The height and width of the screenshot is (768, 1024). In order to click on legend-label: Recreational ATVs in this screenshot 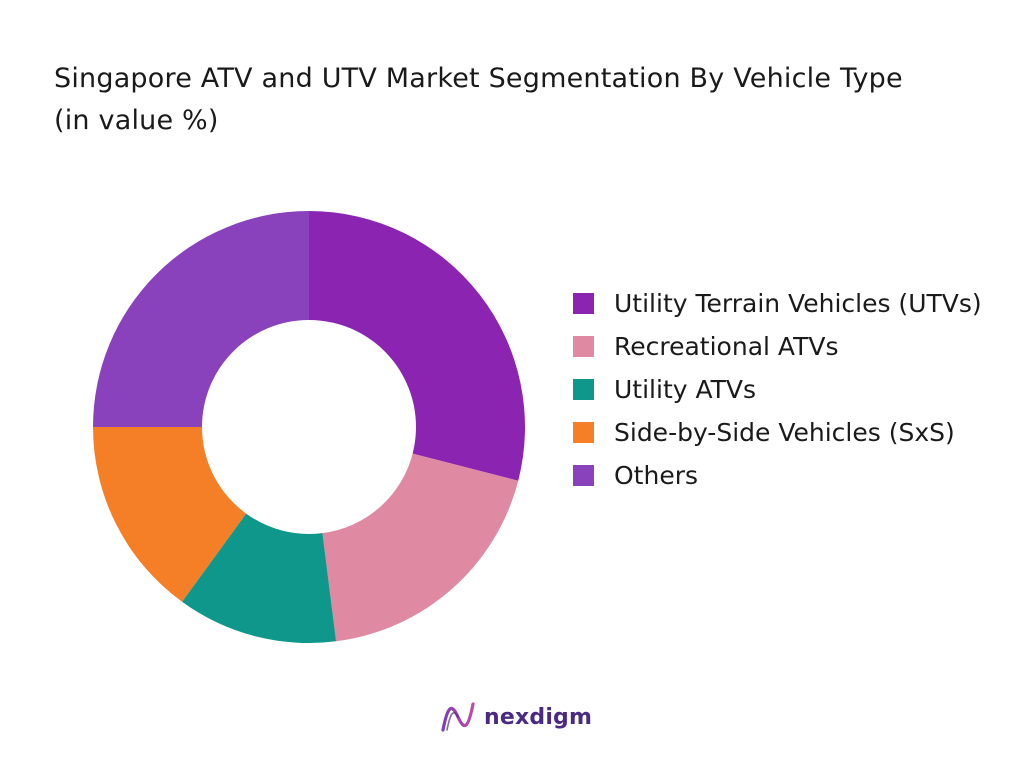, I will do `click(726, 346)`.